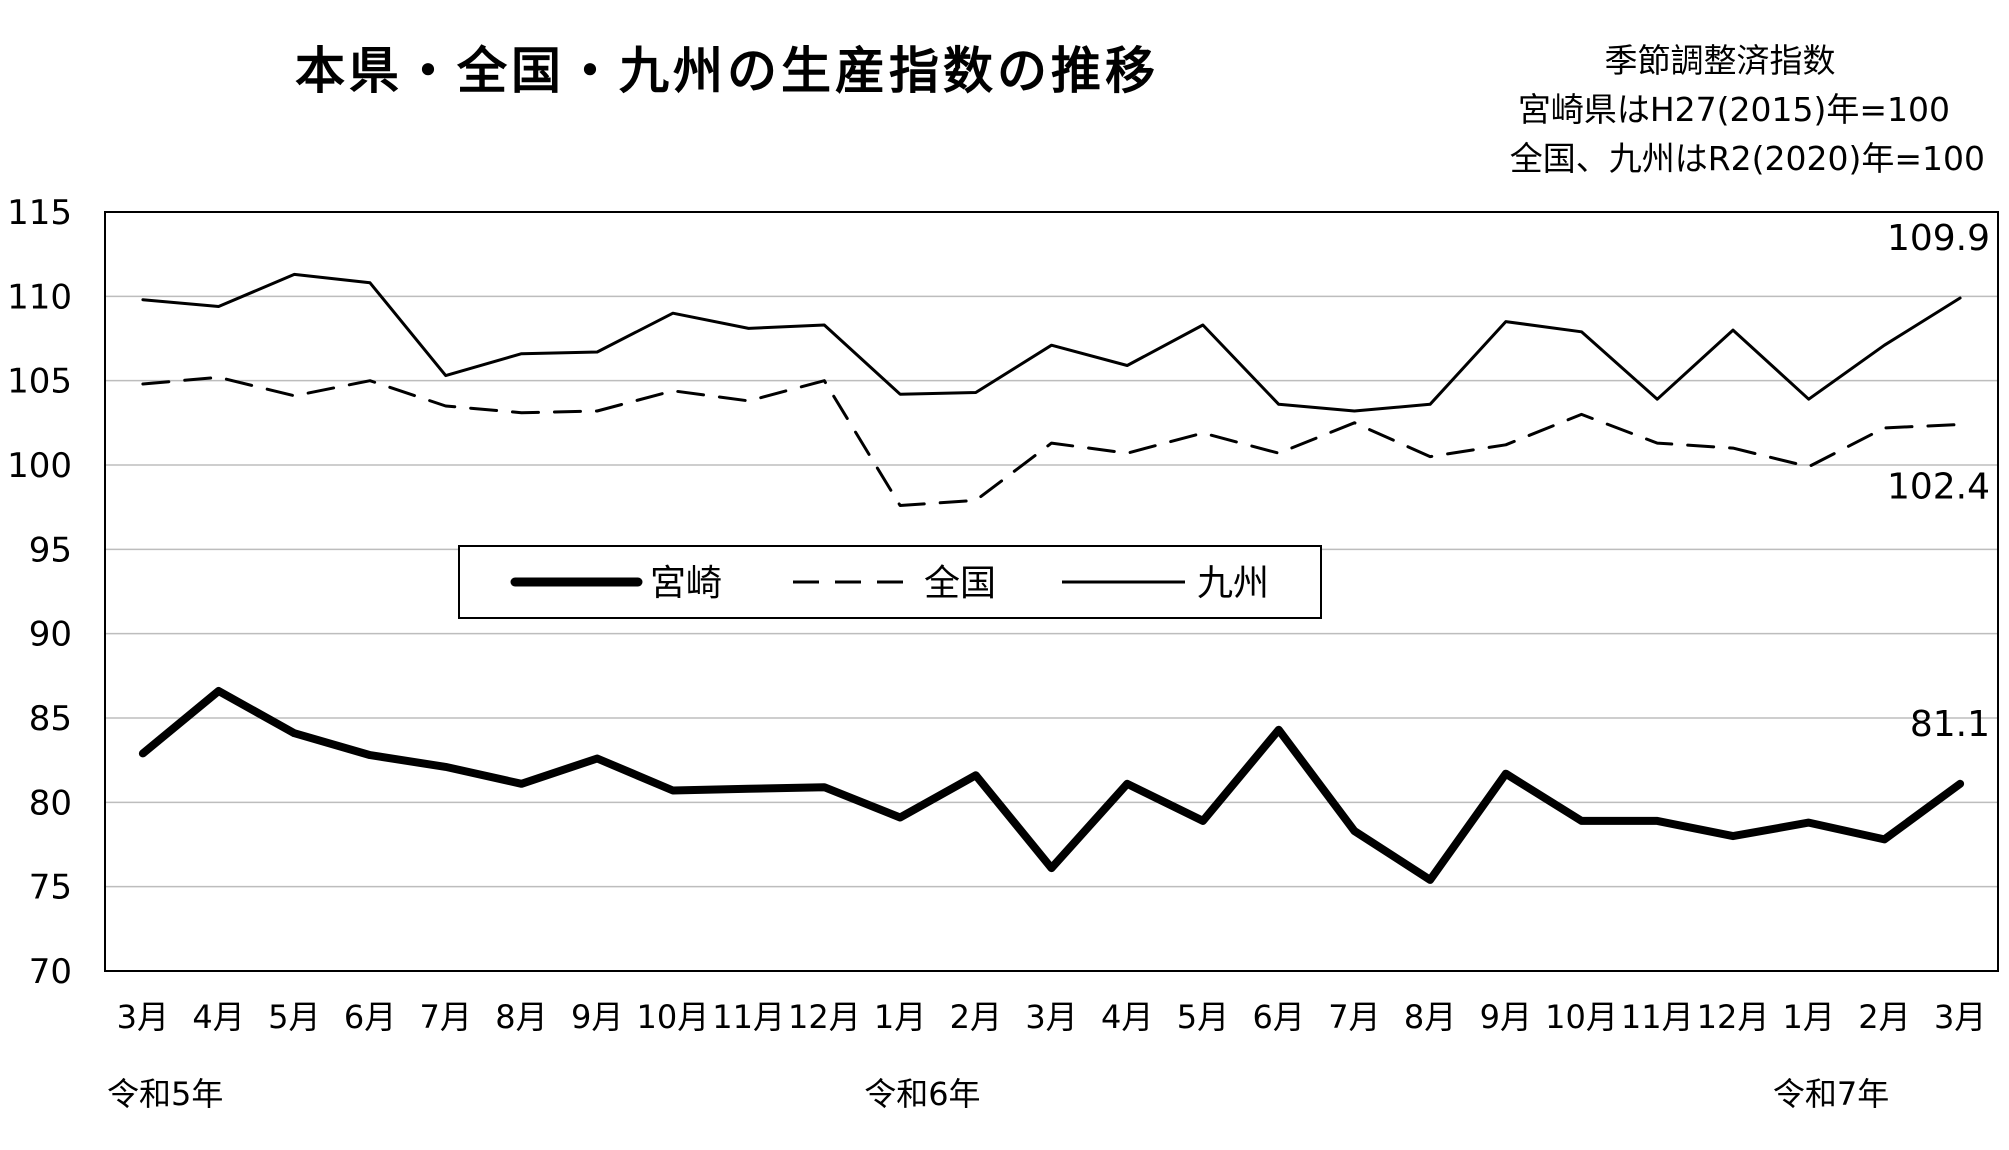 The image size is (2009, 1150). Describe the element at coordinates (1734, 109) in the screenshot. I see `chart-note-2: 宮崎県はH27(2015)年=100` at that location.